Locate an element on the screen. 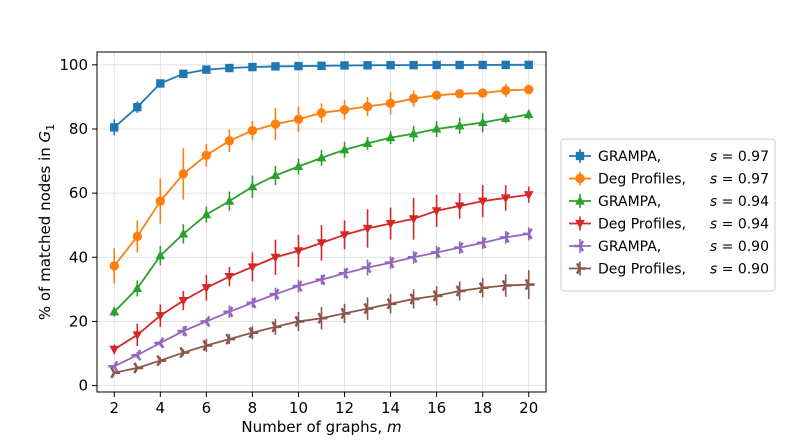  x-tick-label: 2 is located at coordinates (114, 408).